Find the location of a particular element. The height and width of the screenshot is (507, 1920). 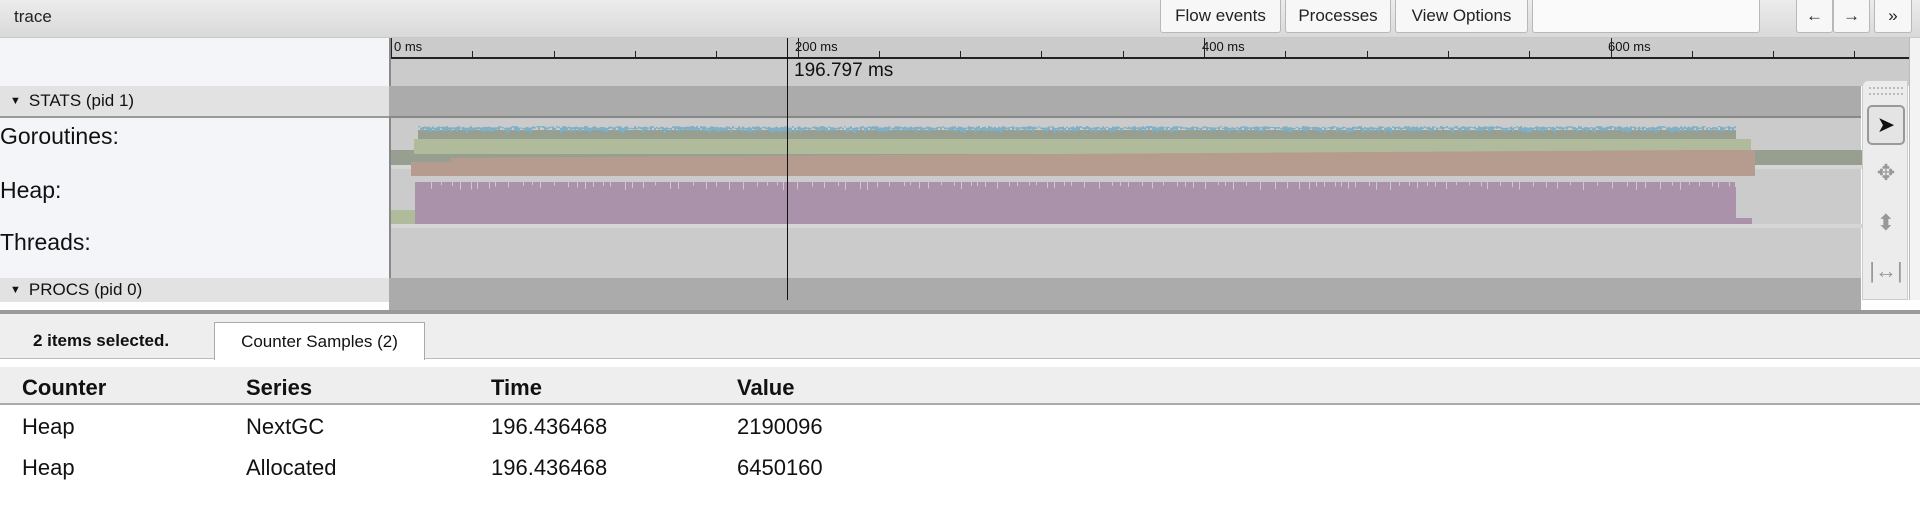

column-header-value: Value is located at coordinates (766, 387).